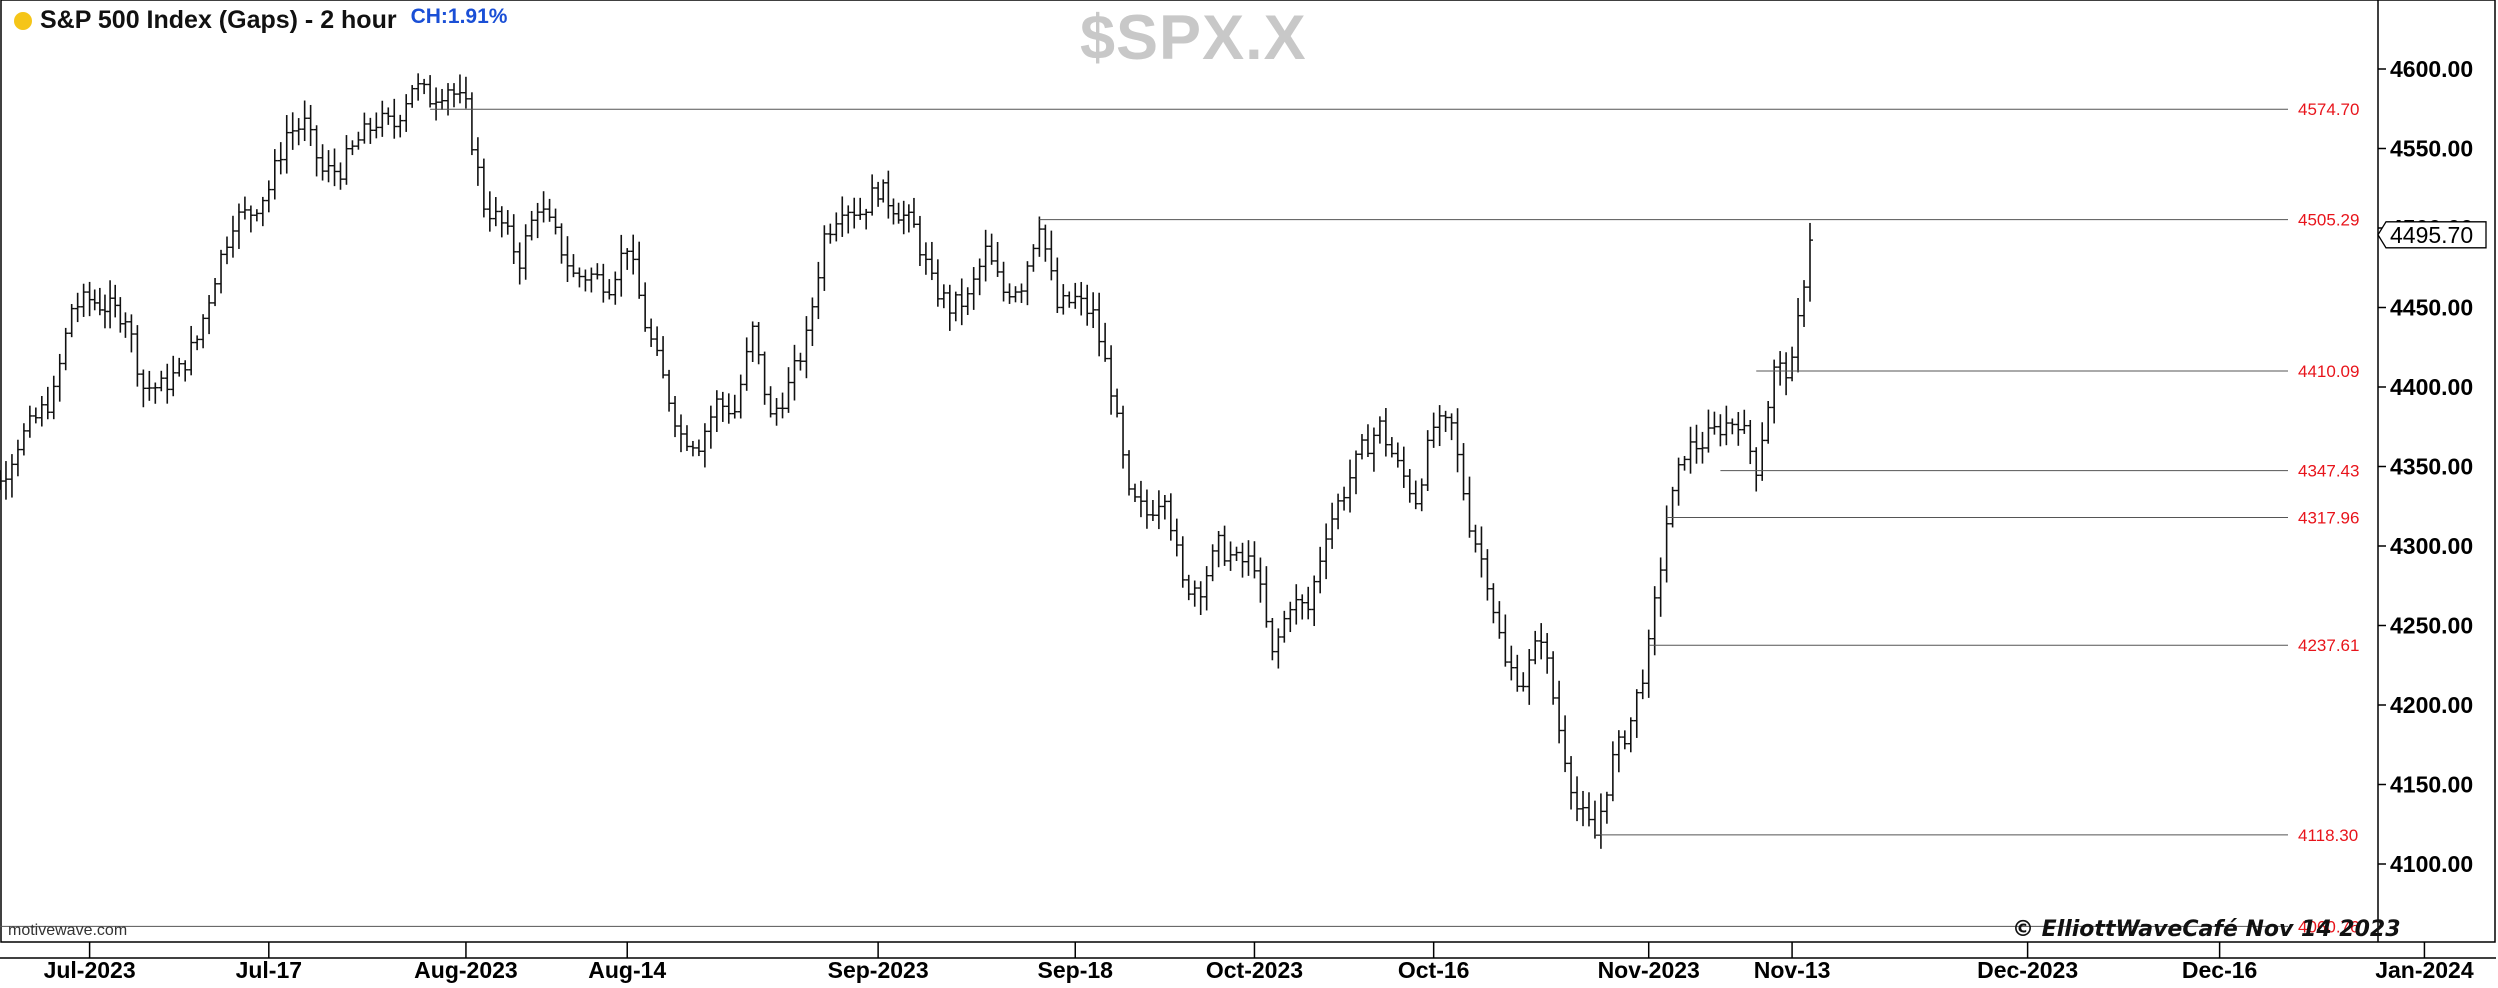  Describe the element at coordinates (90, 970) in the screenshot. I see `x-tick-label: Jul-2023` at that location.